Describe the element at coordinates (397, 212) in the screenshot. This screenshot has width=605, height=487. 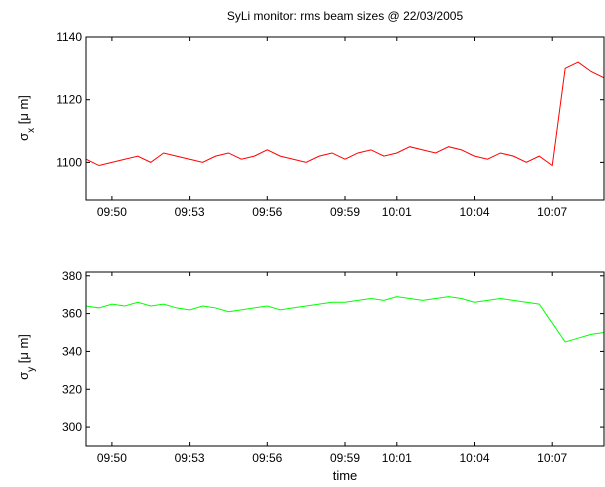
I see `sigma-x-x-tick-label-4: 10:01` at that location.